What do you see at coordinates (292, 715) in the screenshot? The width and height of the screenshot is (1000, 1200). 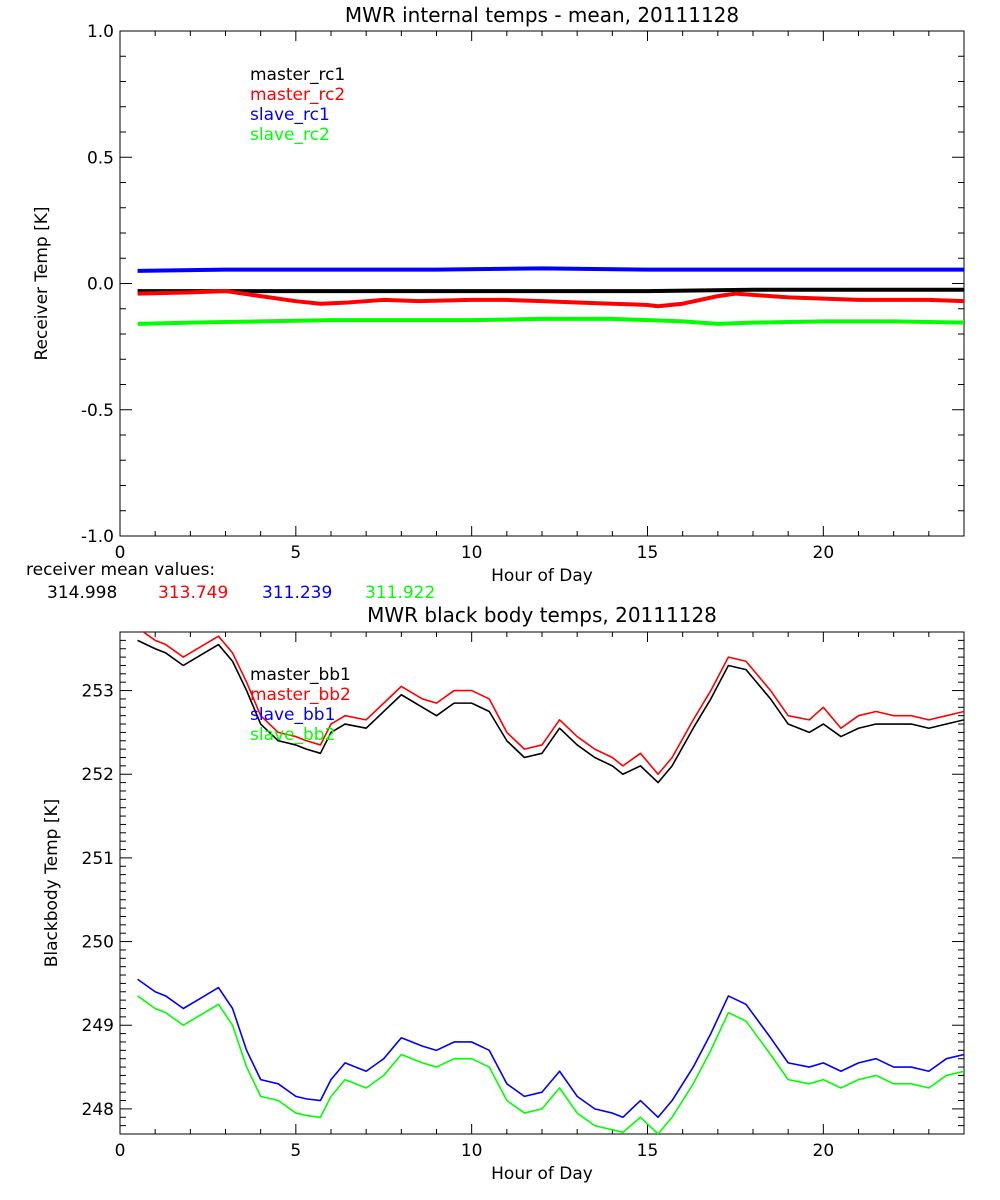 I see `legend-entry-slave-bb1: slave_bb1` at bounding box center [292, 715].